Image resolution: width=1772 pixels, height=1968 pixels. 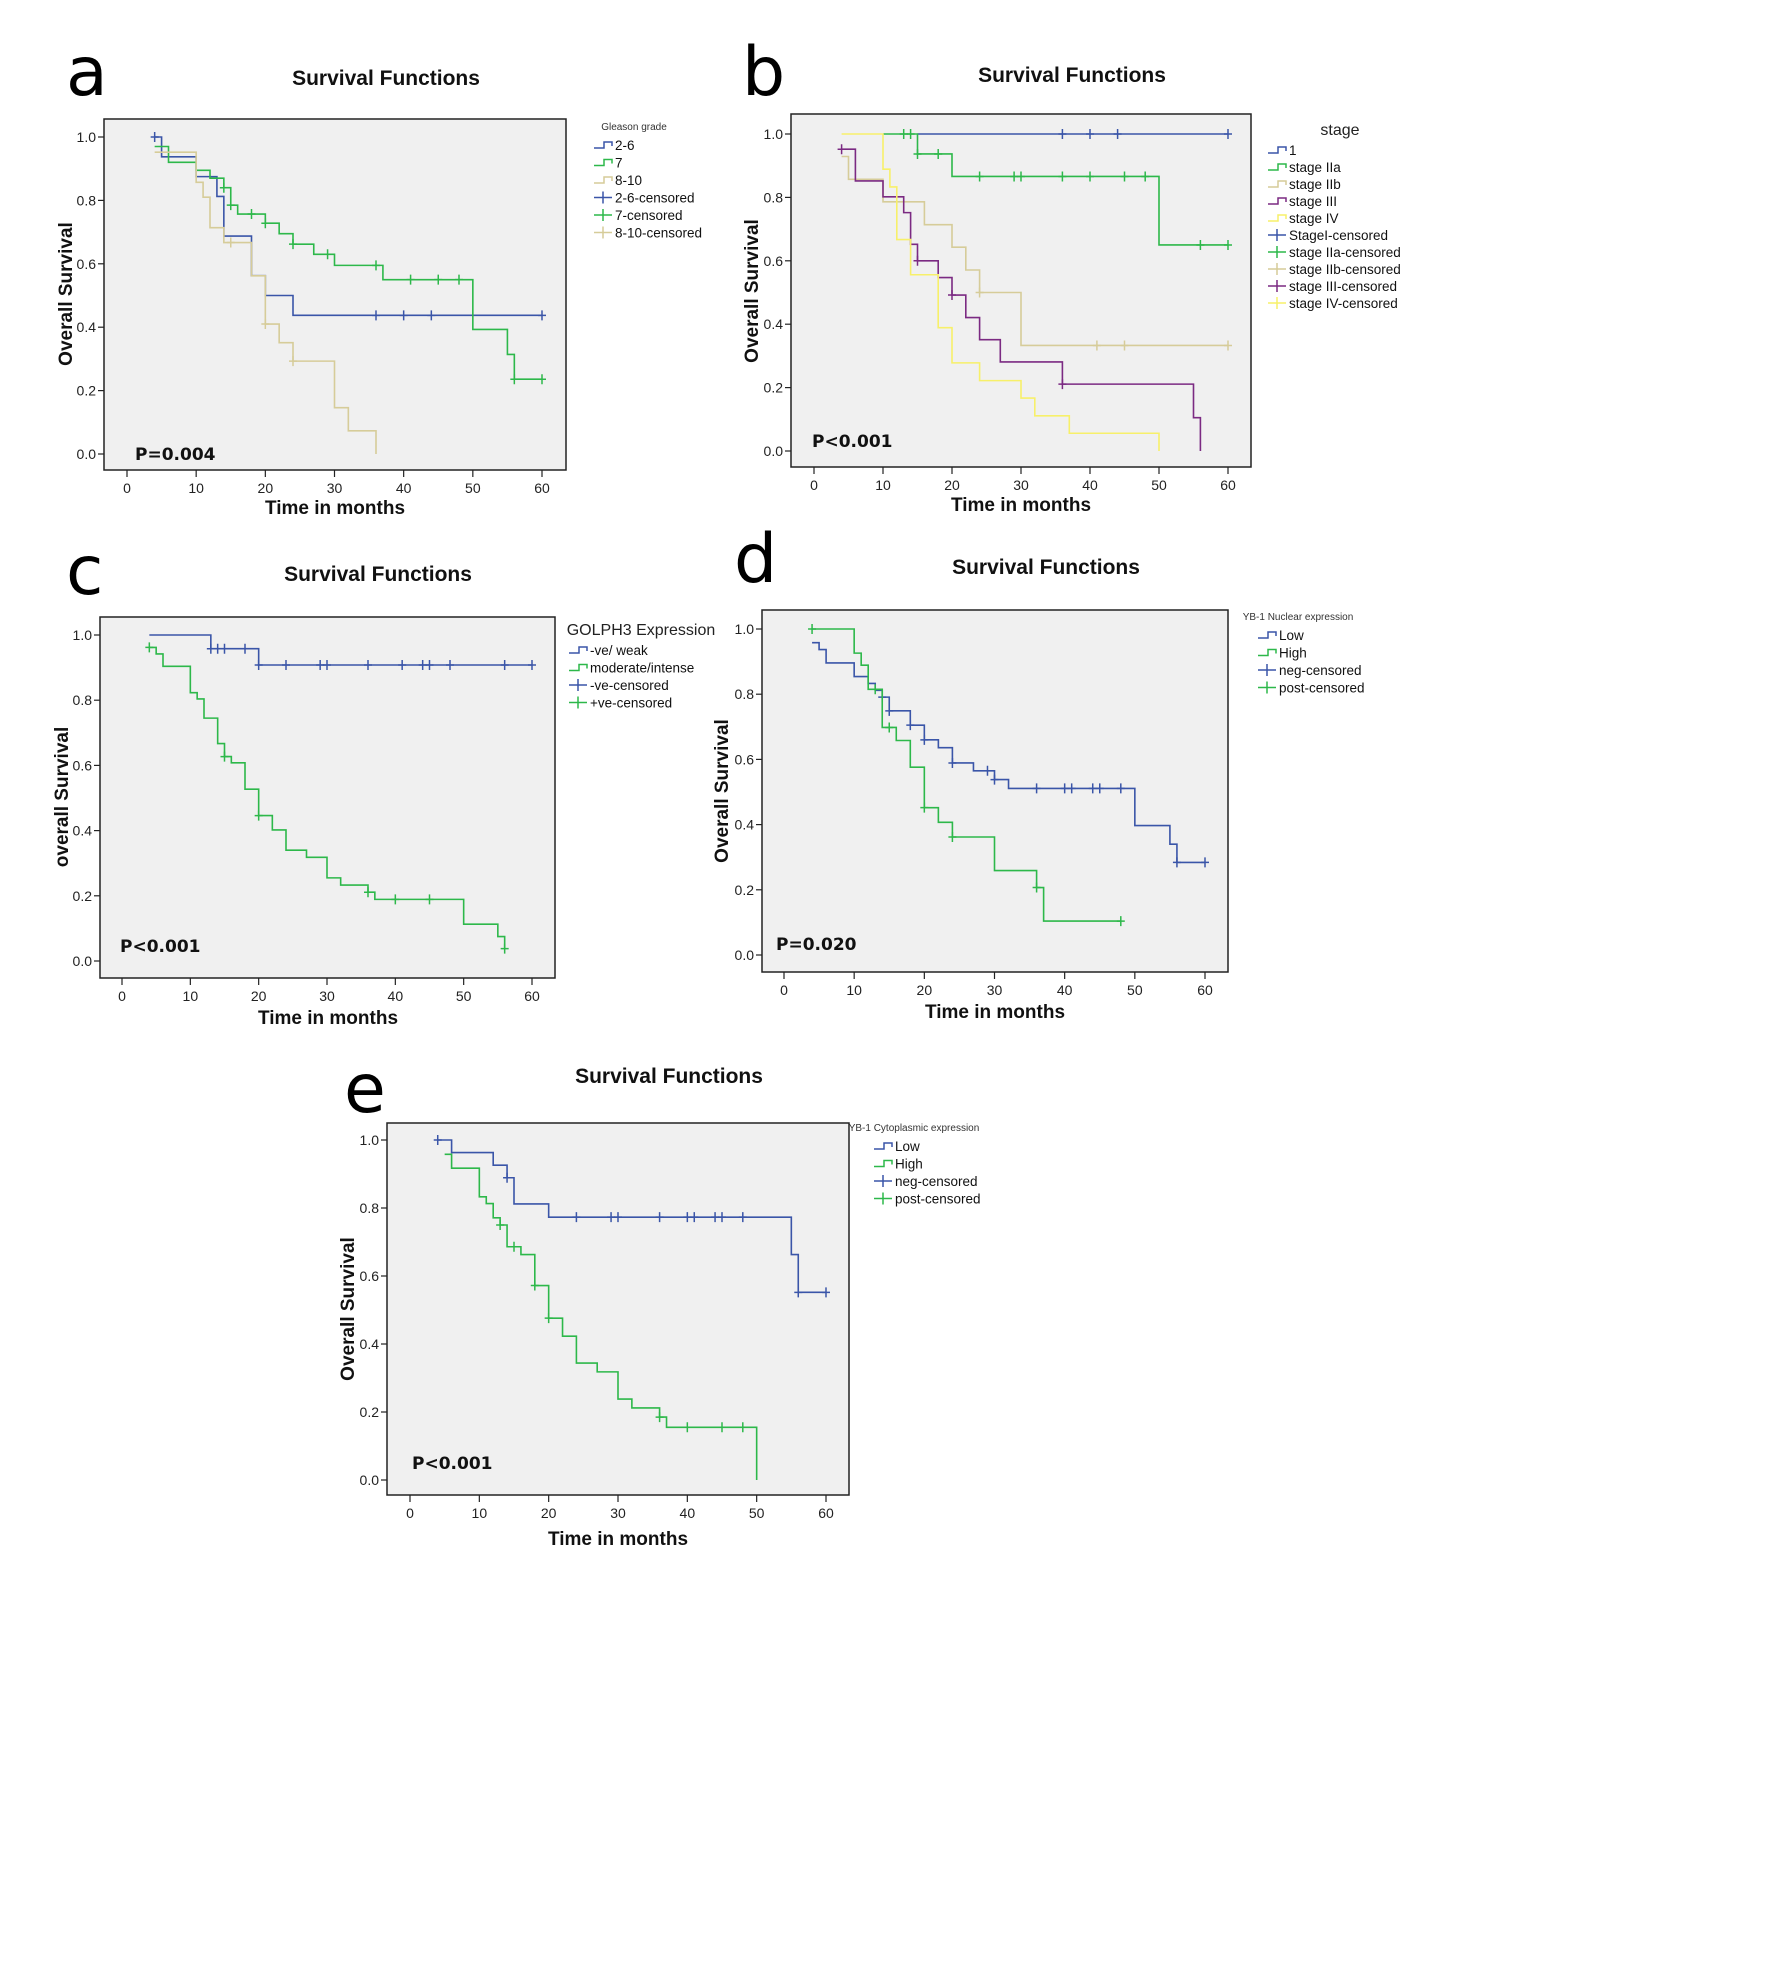 What do you see at coordinates (1072, 75) in the screenshot?
I see `chart-title: Survival Functions` at bounding box center [1072, 75].